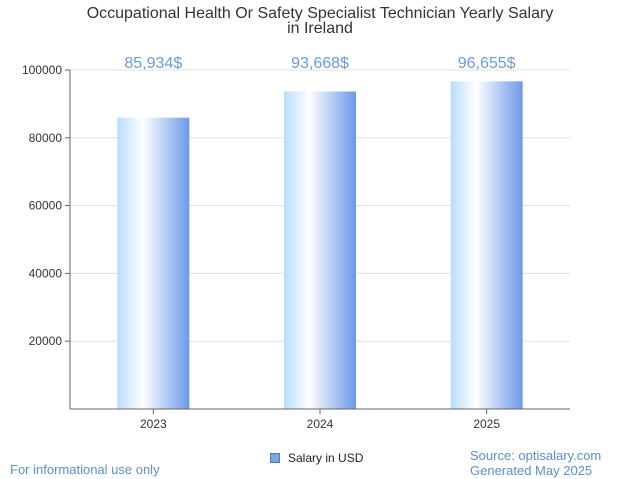 This screenshot has height=479, width=639. Describe the element at coordinates (486, 245) in the screenshot. I see `bar-2025` at that location.